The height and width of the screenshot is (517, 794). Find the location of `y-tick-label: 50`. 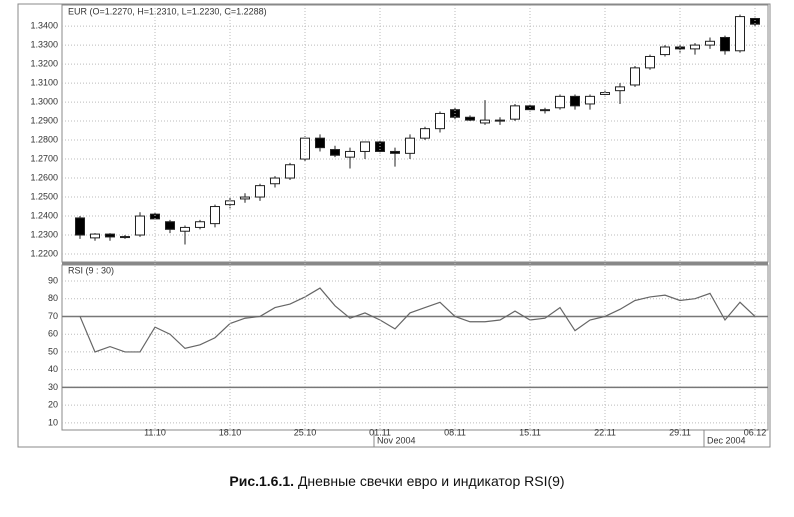

y-tick-label: 50 is located at coordinates (53, 351).